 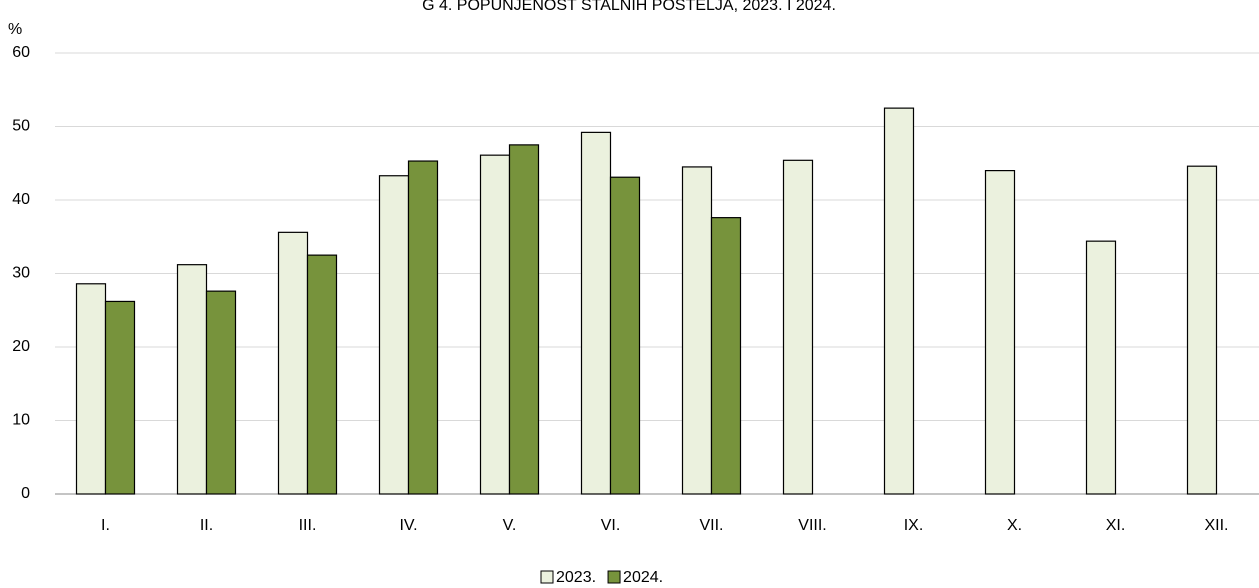 I want to click on y-tick-label: 50, so click(x=21, y=126).